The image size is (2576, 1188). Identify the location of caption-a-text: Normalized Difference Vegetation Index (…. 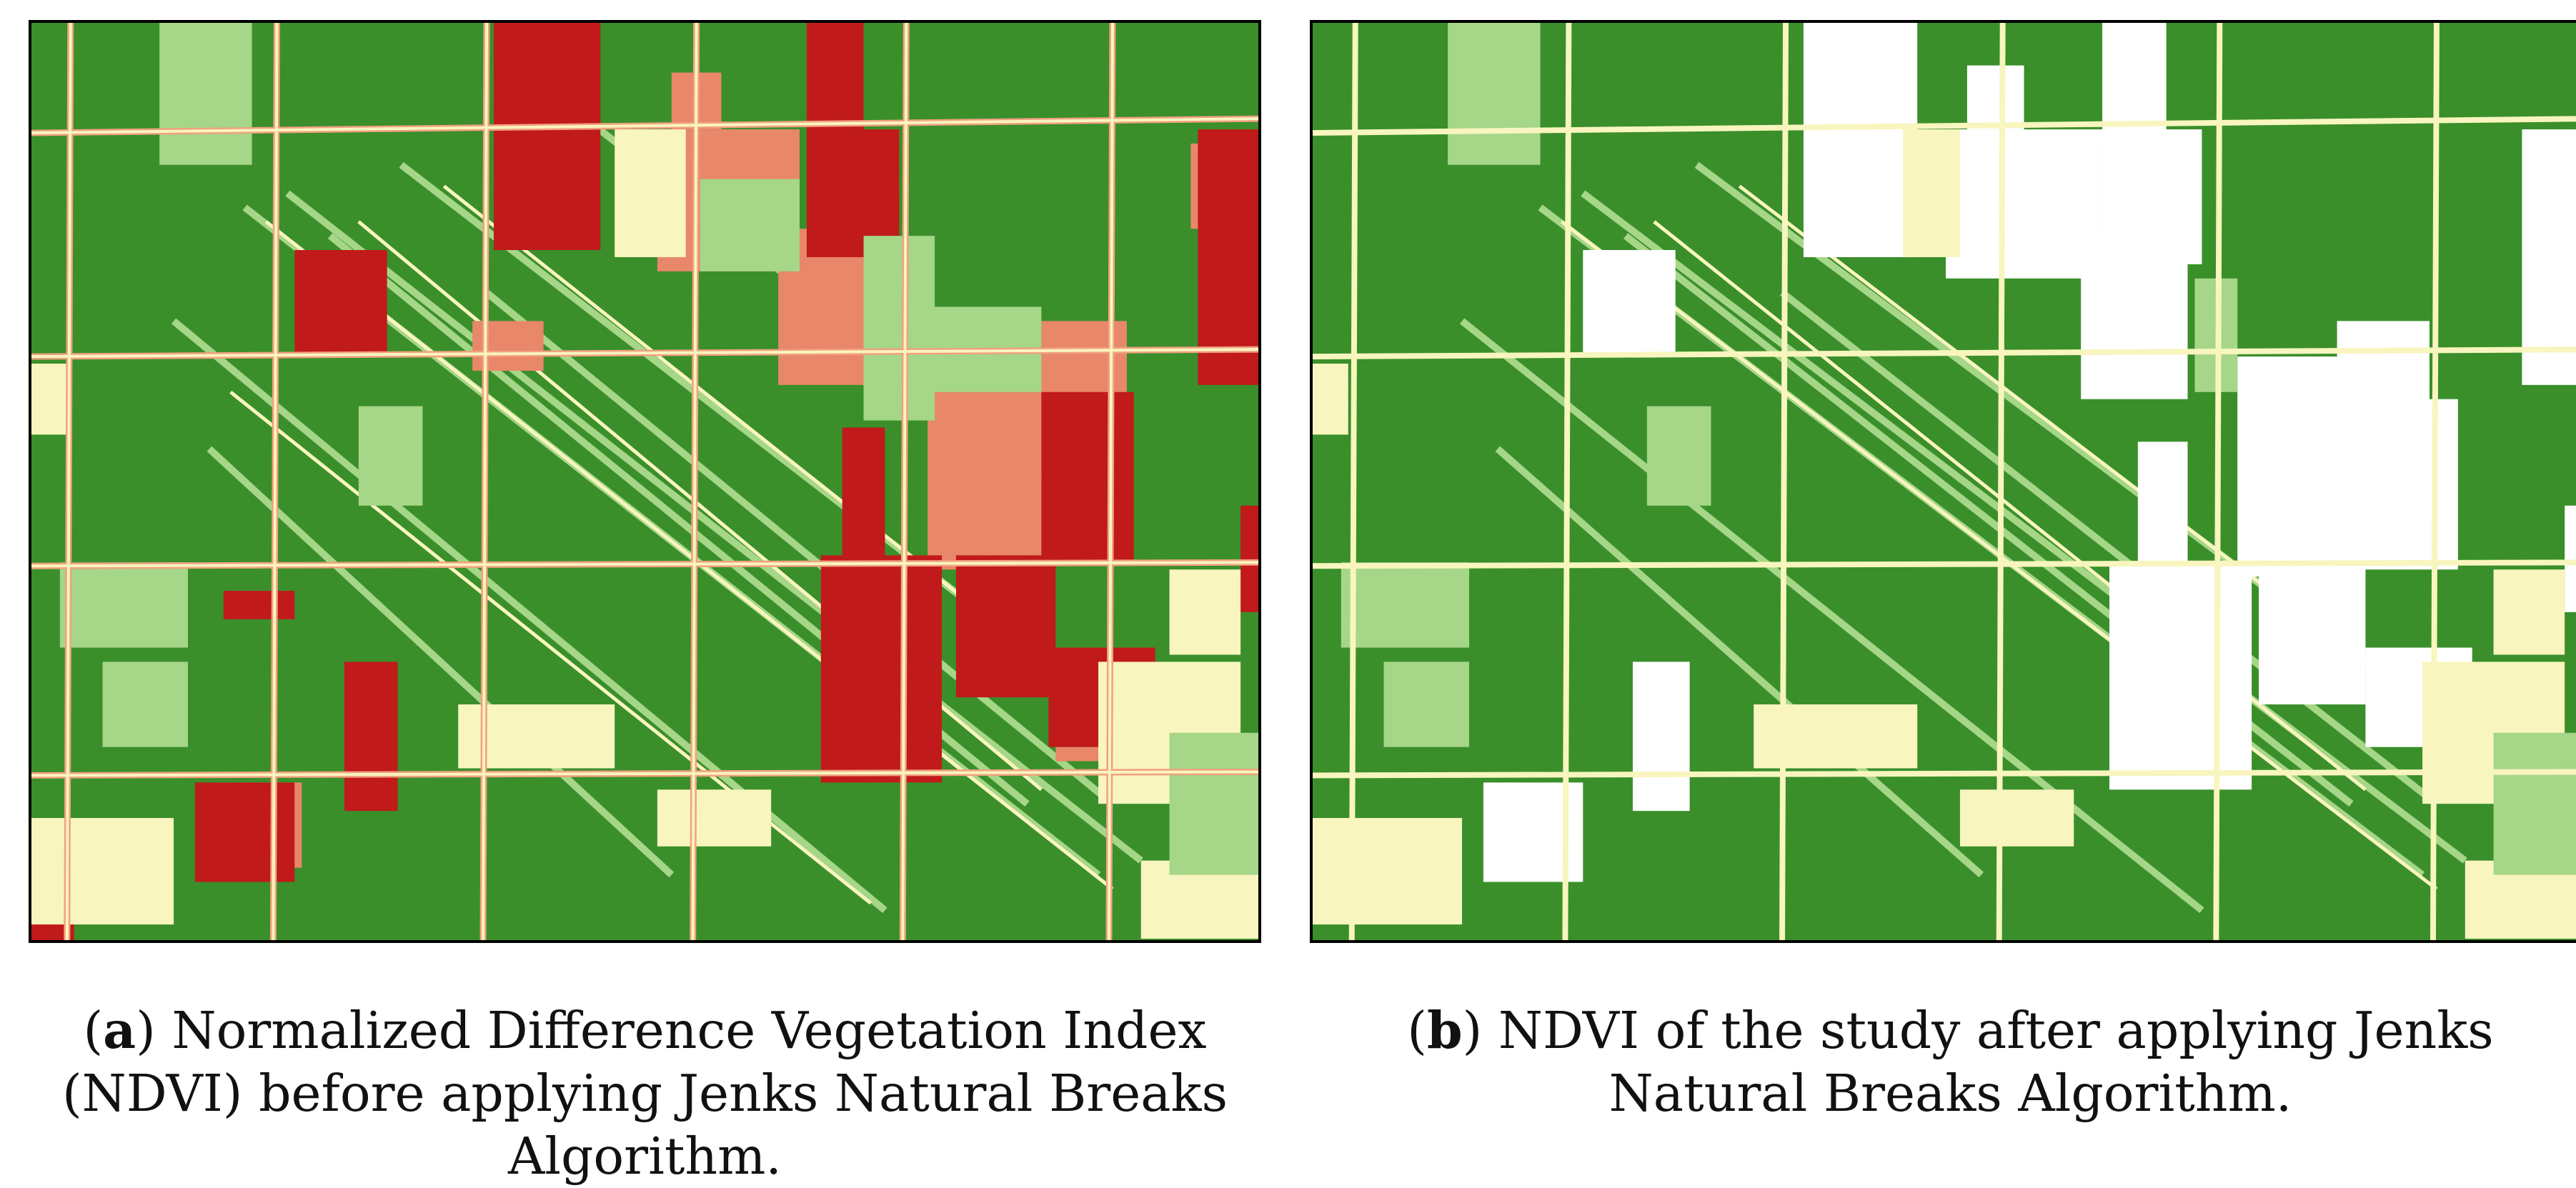
(644, 1094).